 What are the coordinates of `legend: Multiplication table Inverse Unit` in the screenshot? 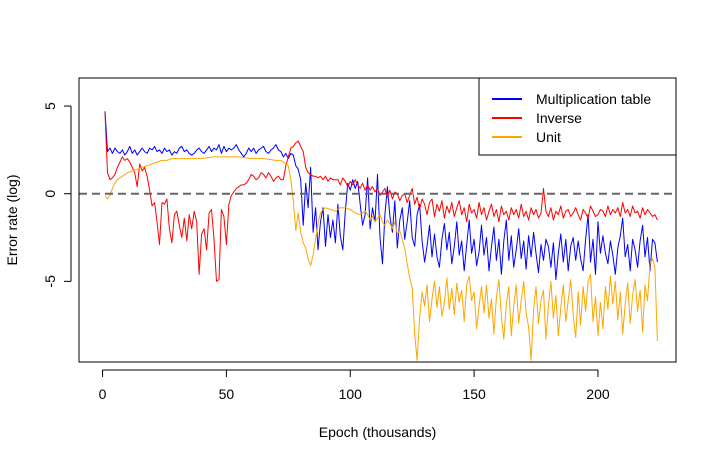 It's located at (577, 116).